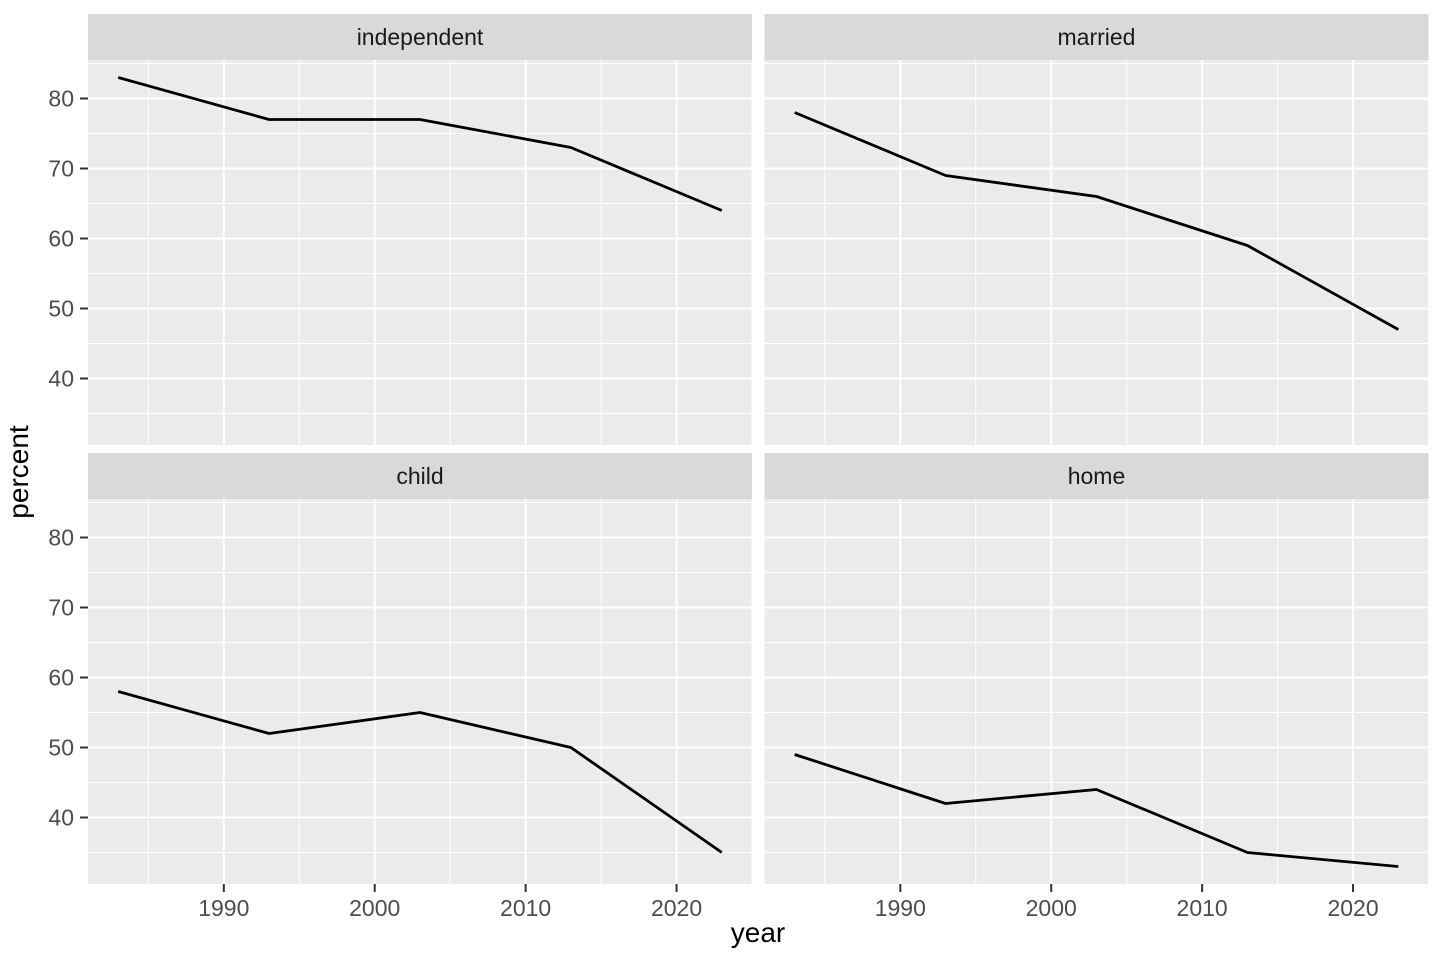 The height and width of the screenshot is (960, 1440). What do you see at coordinates (1096, 810) in the screenshot?
I see `data-line-home` at bounding box center [1096, 810].